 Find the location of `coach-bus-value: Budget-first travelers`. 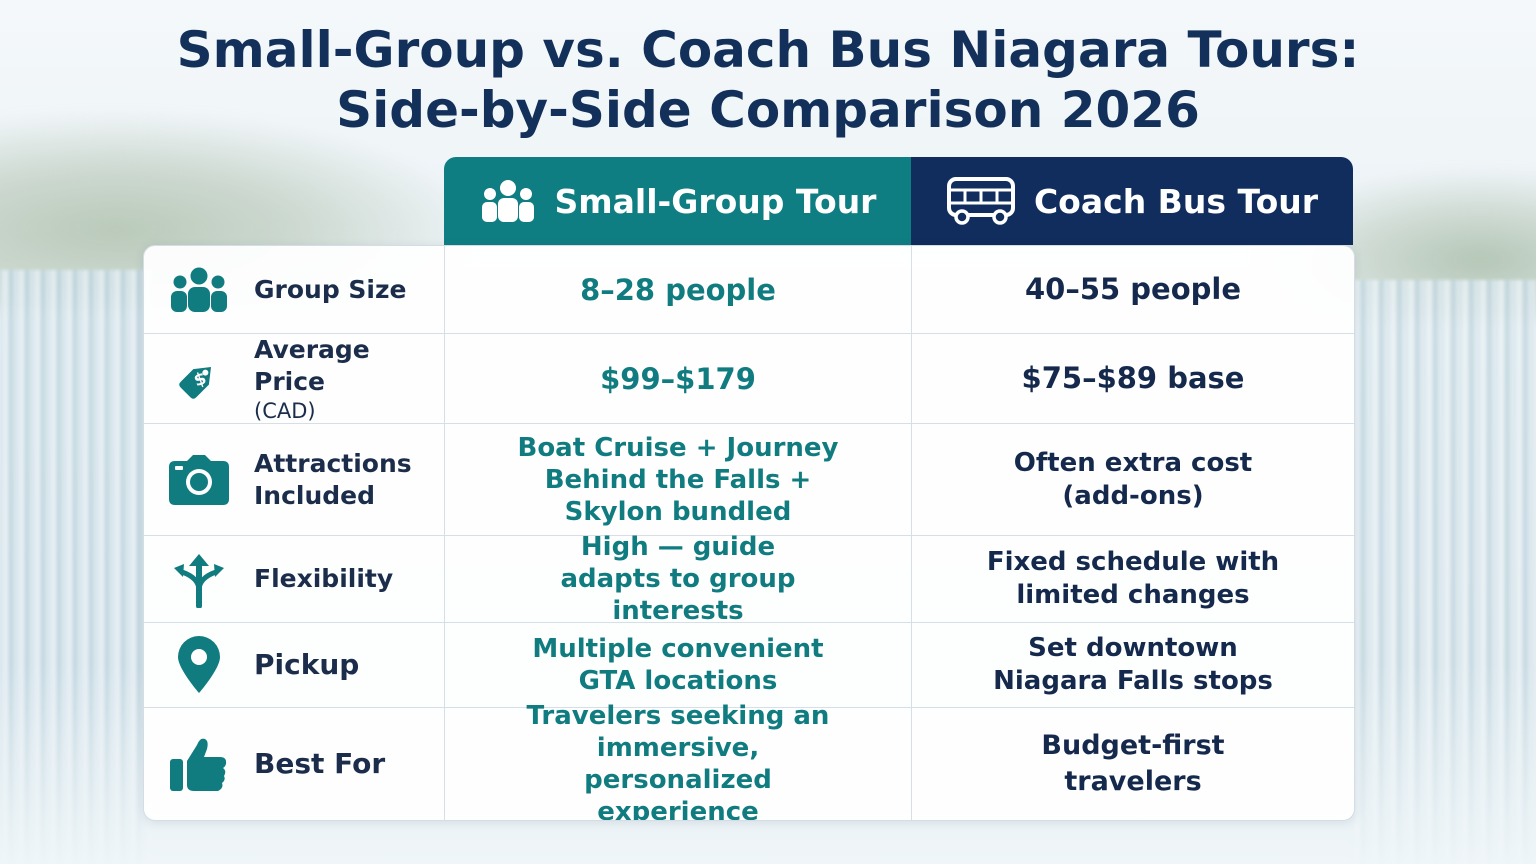

coach-bus-value: Budget-first travelers is located at coordinates (1133, 763).